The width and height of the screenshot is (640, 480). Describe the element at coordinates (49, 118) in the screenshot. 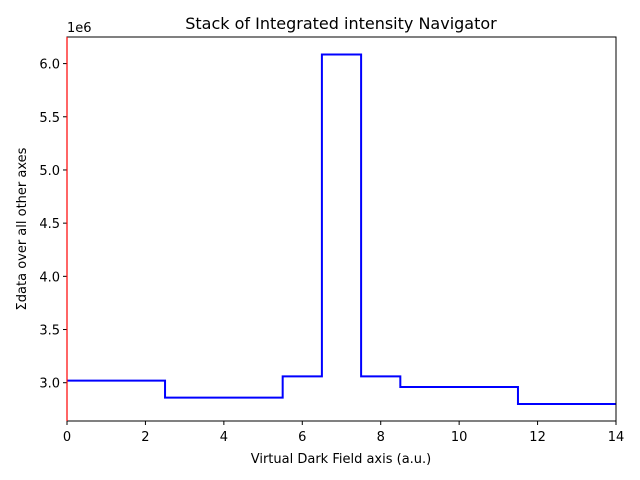

I see `y-tick-label: 5.5` at that location.